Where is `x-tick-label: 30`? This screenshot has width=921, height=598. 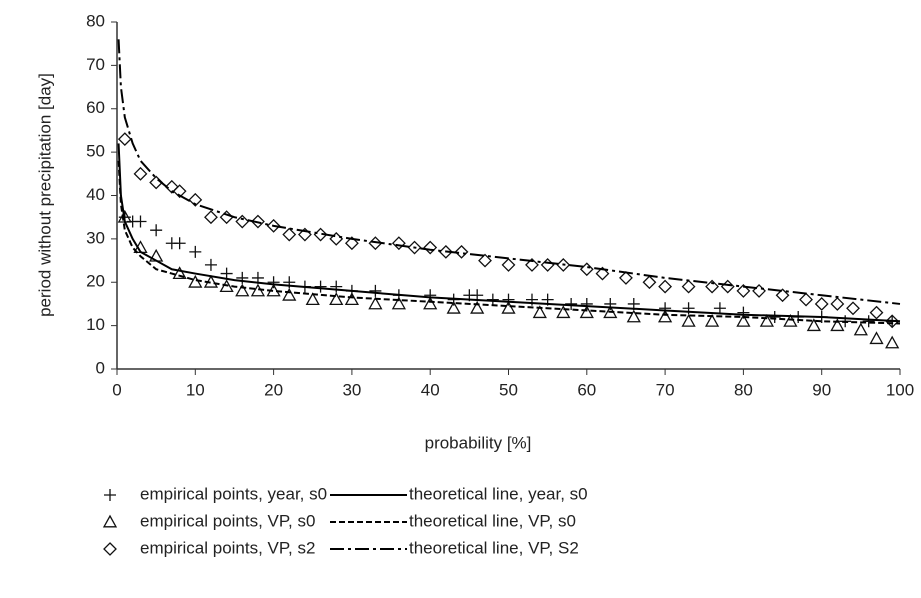
x-tick-label: 30 is located at coordinates (351, 389).